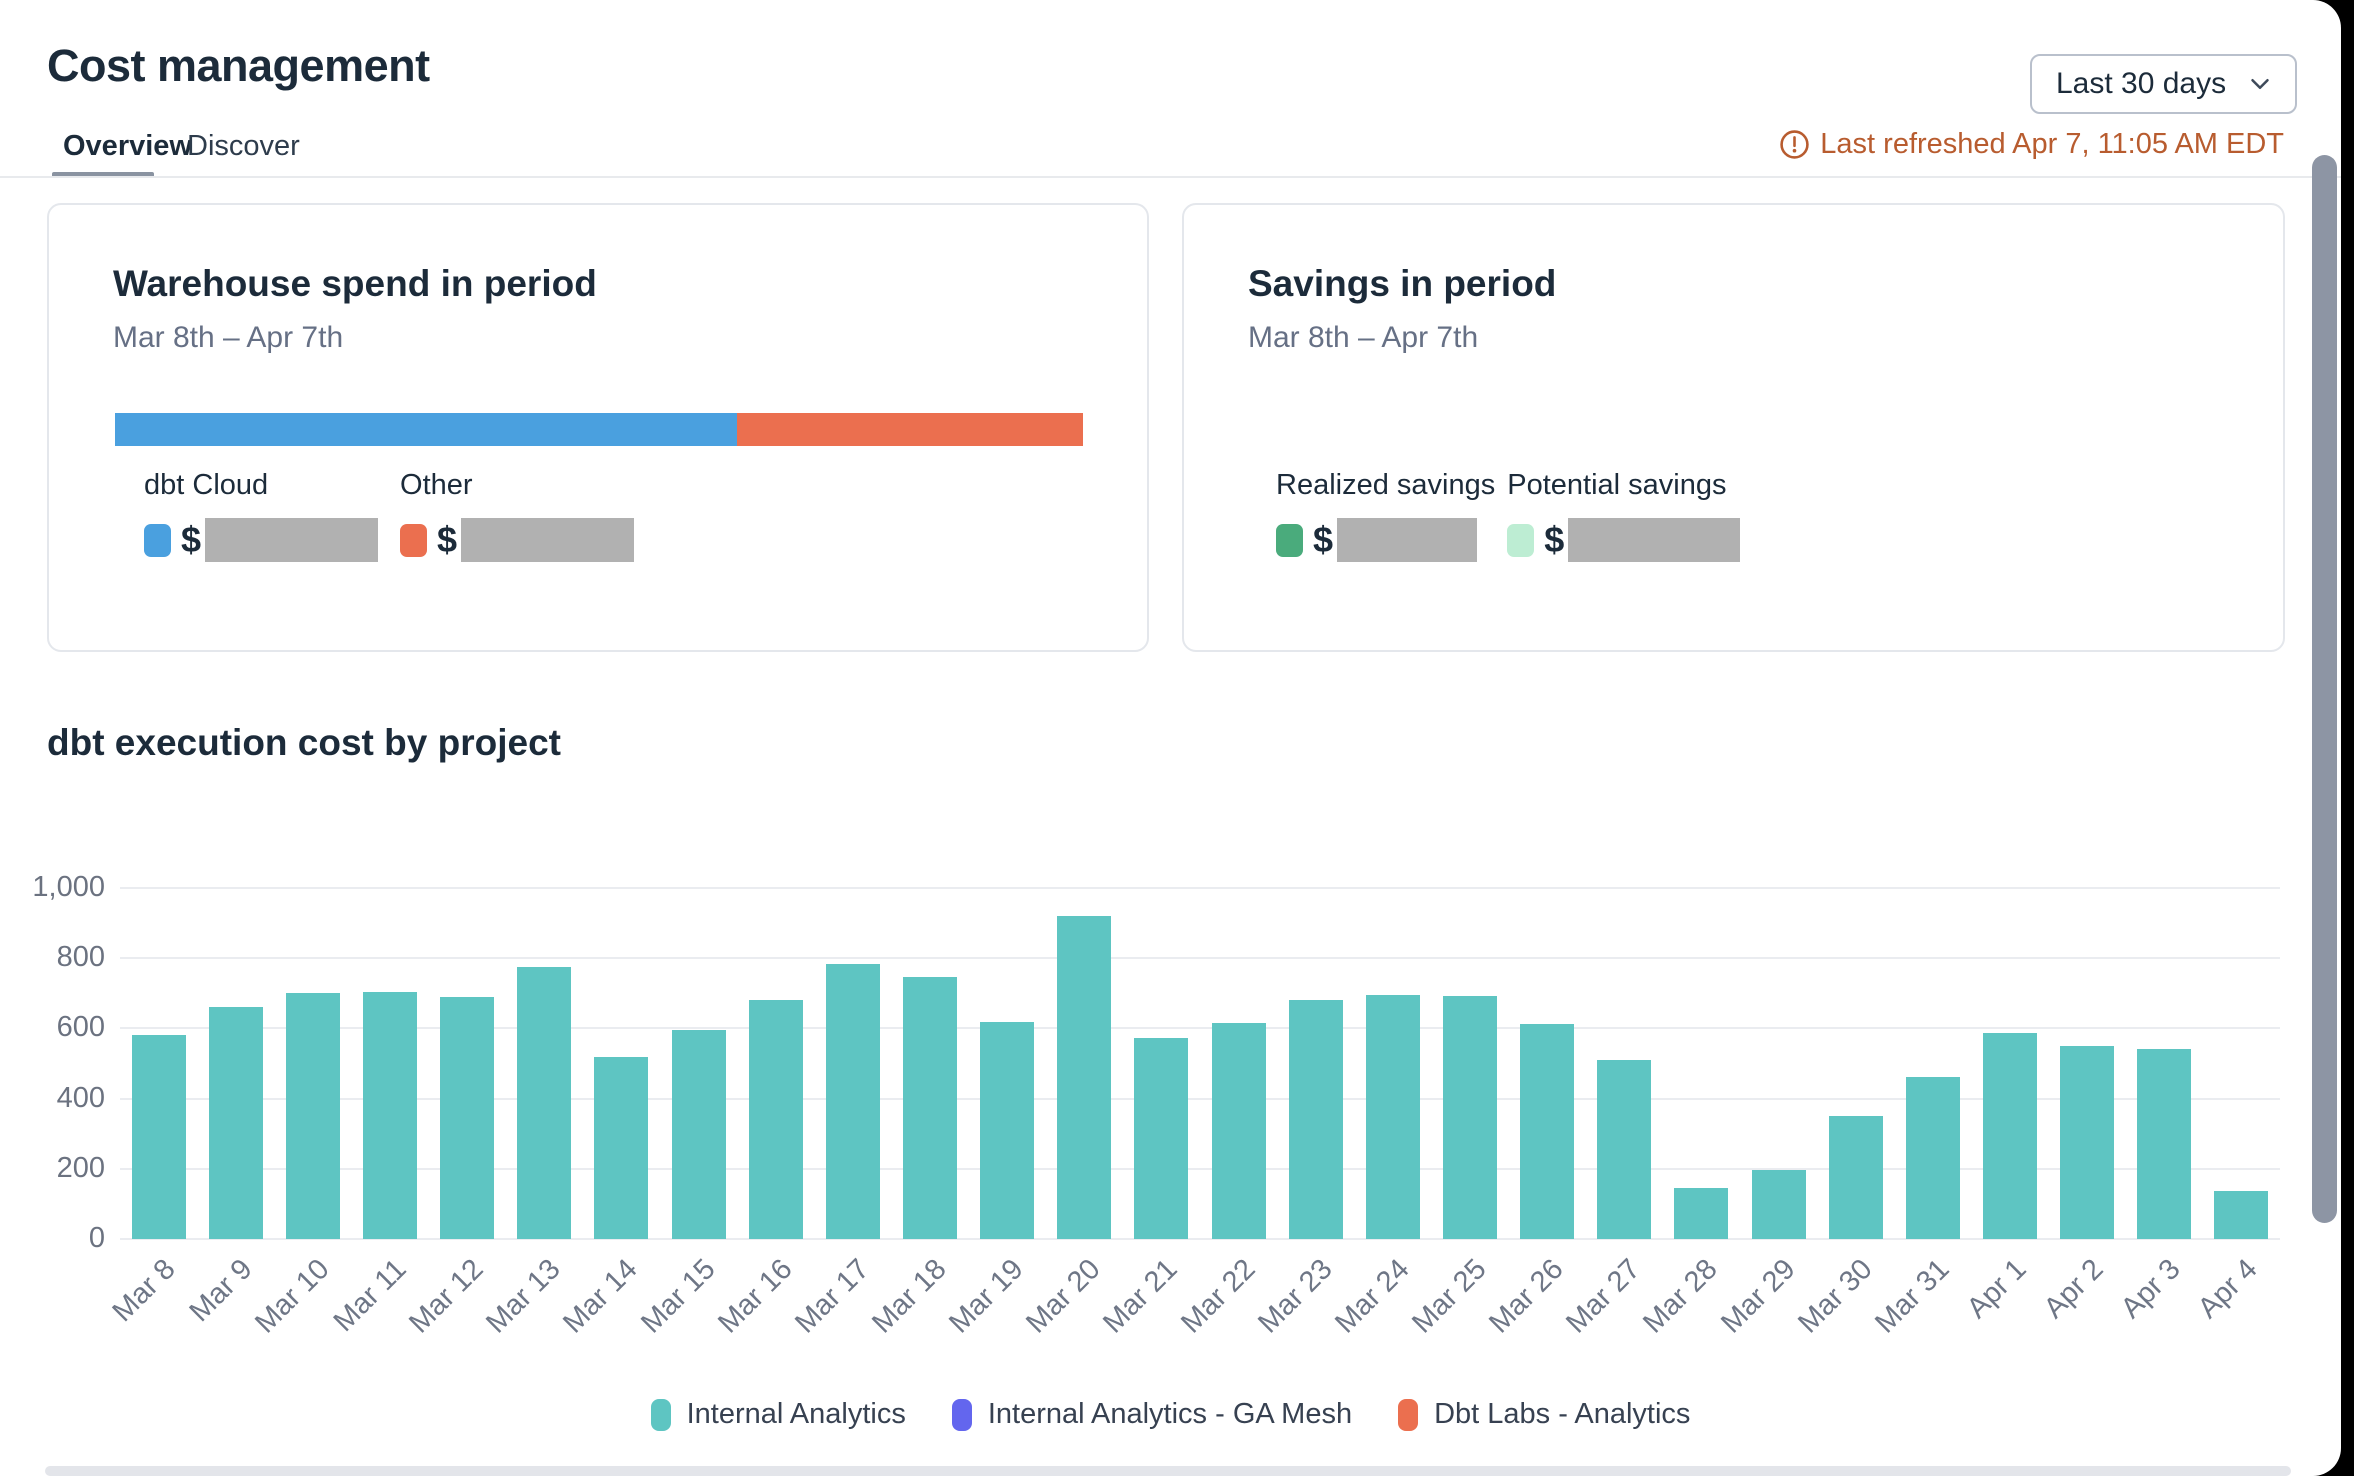 Image resolution: width=2354 pixels, height=1476 pixels. What do you see at coordinates (80, 1027) in the screenshot?
I see `y-axis-tick-label: 600` at bounding box center [80, 1027].